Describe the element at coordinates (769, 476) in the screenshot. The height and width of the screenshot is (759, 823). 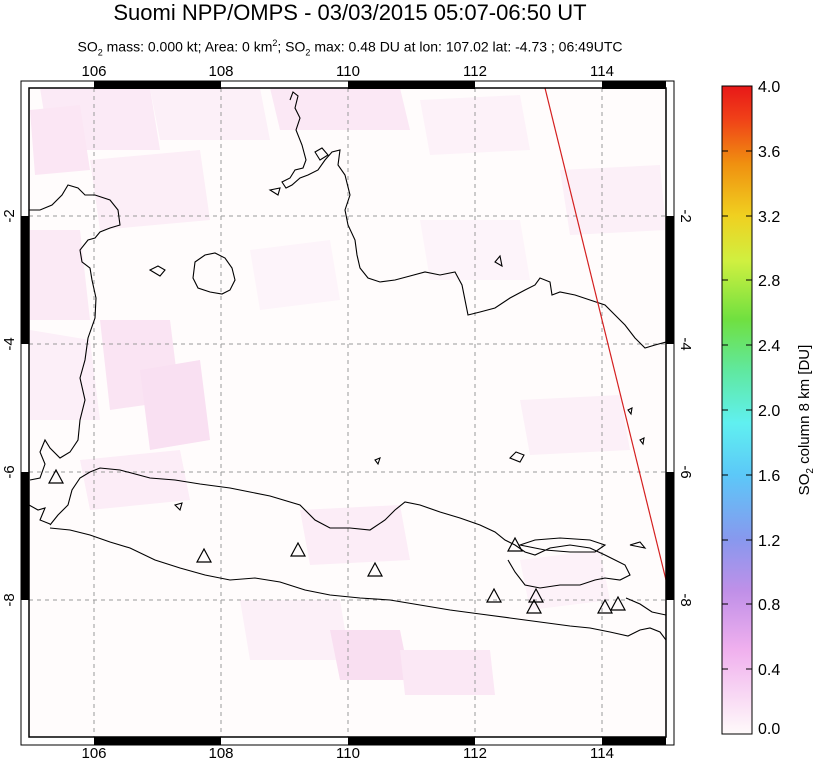
I see `colorbar-tick-label: 1.6` at that location.